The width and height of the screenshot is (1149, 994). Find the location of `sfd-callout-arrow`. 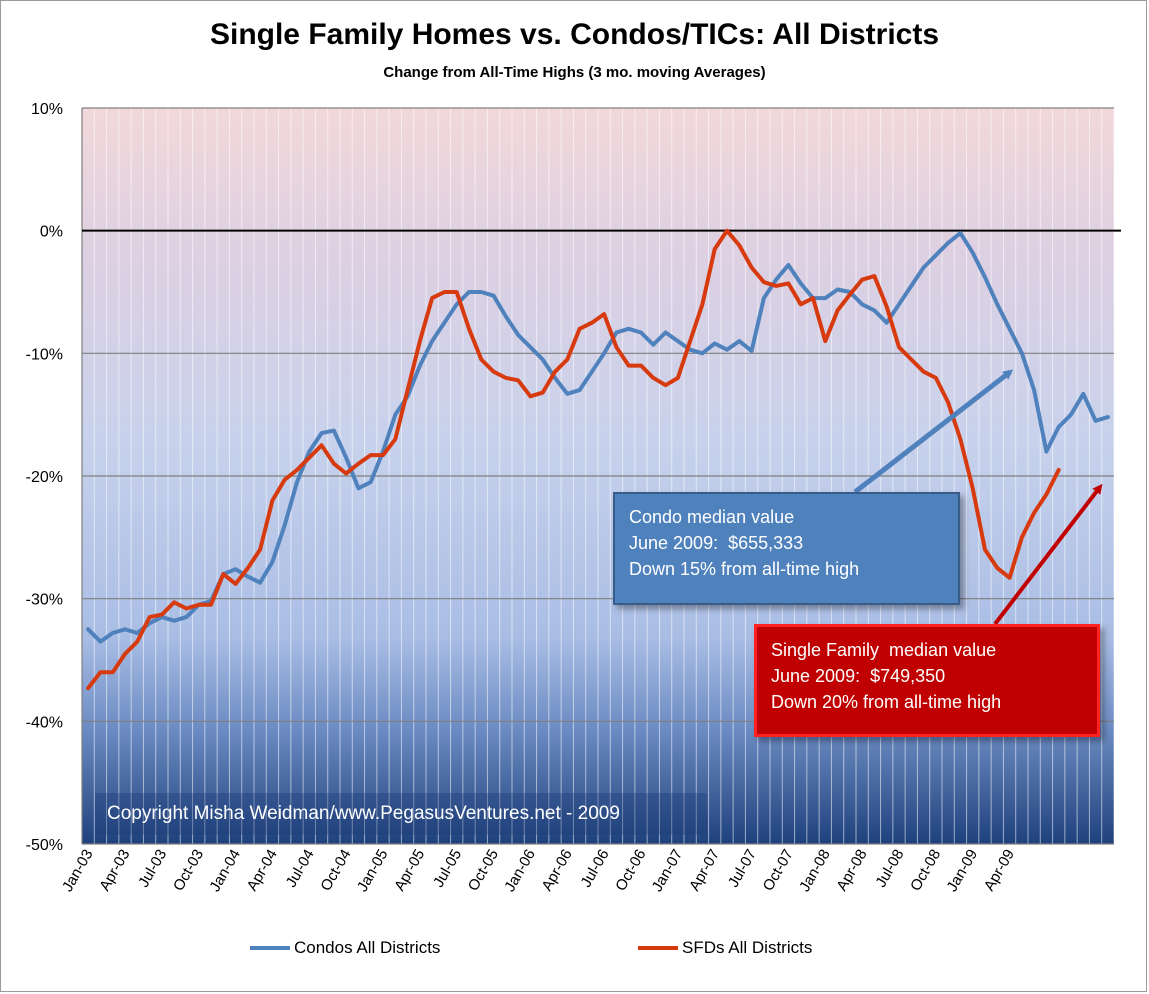

sfd-callout-arrow is located at coordinates (1048, 554).